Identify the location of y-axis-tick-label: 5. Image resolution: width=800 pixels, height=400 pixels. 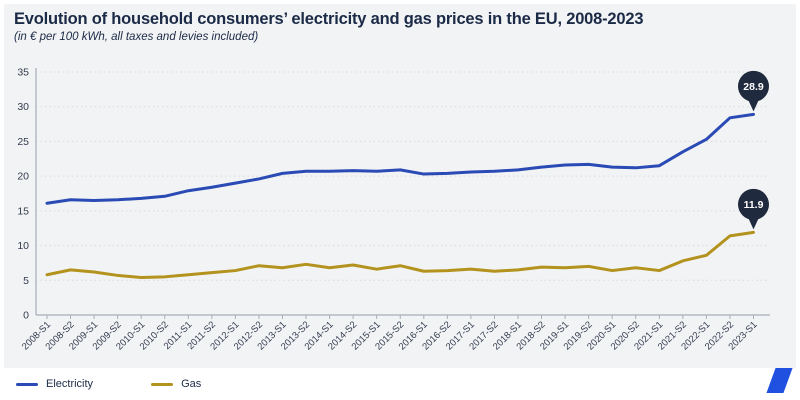
(26, 281).